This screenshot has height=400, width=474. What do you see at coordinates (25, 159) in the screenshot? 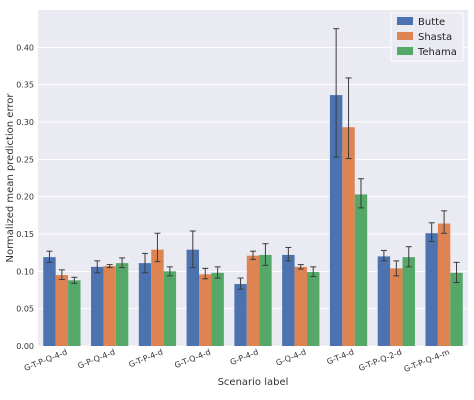
I see `y-tick-label: 0.25` at bounding box center [25, 159].